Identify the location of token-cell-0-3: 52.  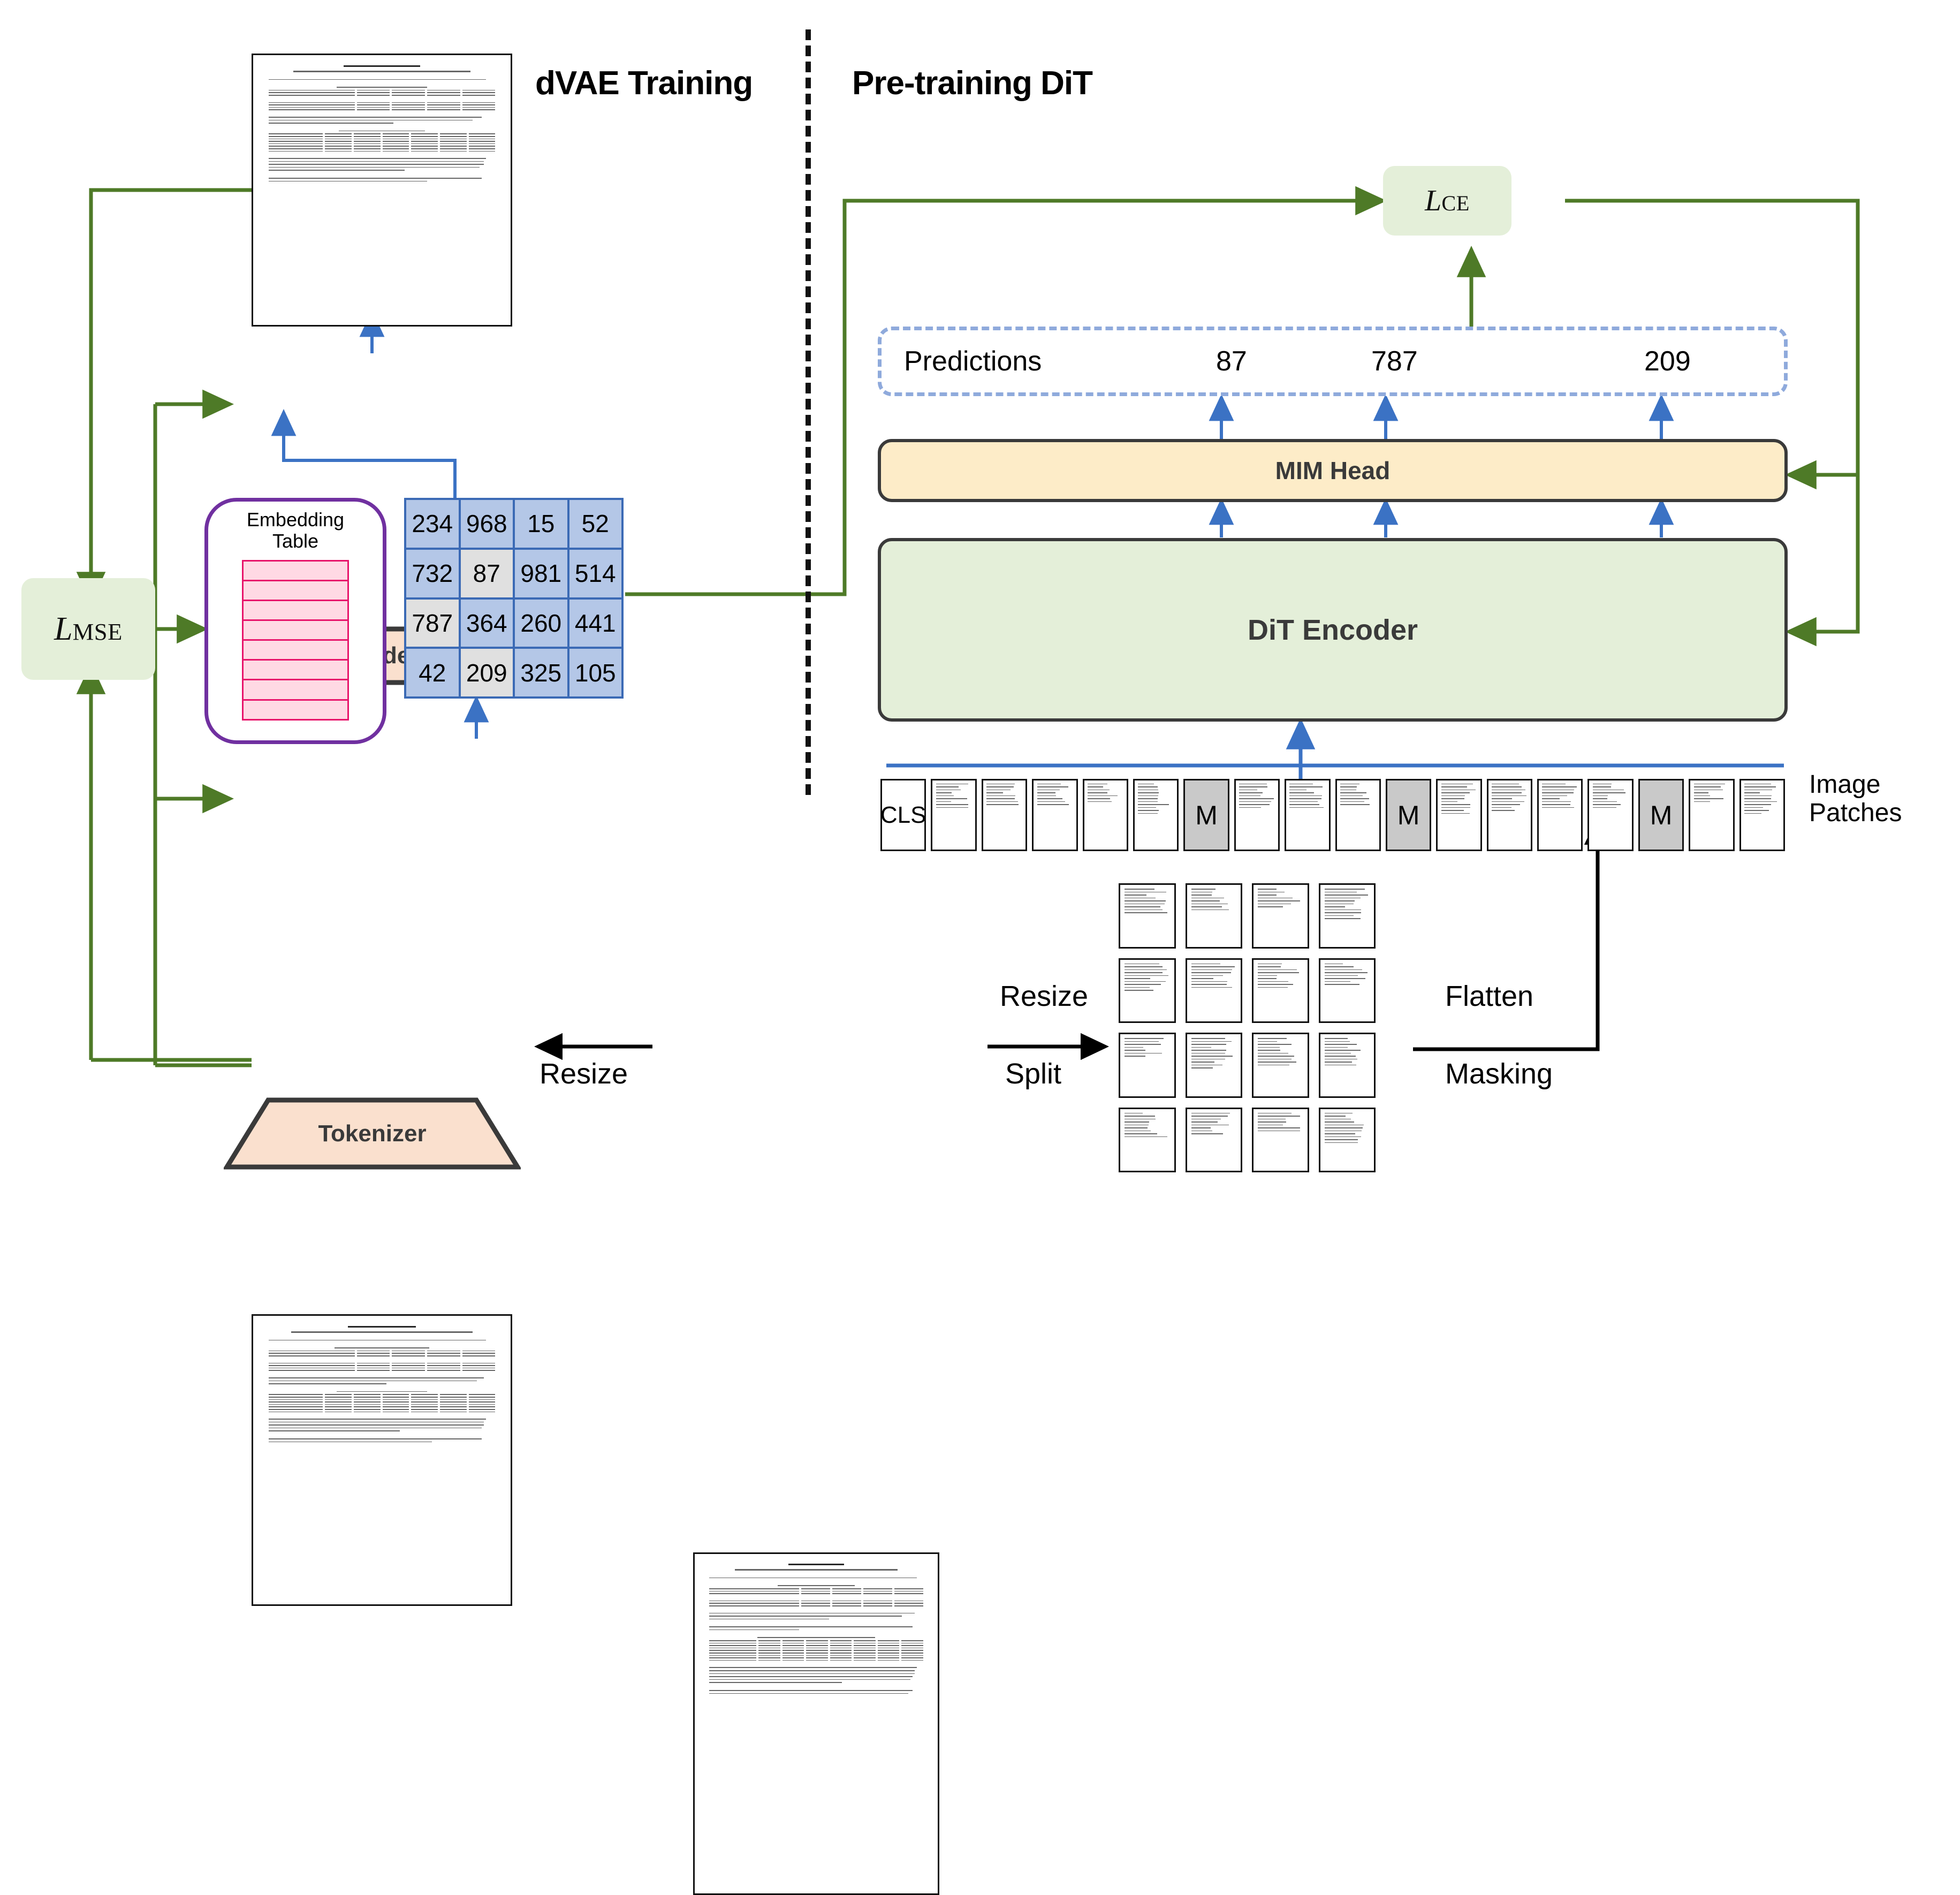
(595, 524).